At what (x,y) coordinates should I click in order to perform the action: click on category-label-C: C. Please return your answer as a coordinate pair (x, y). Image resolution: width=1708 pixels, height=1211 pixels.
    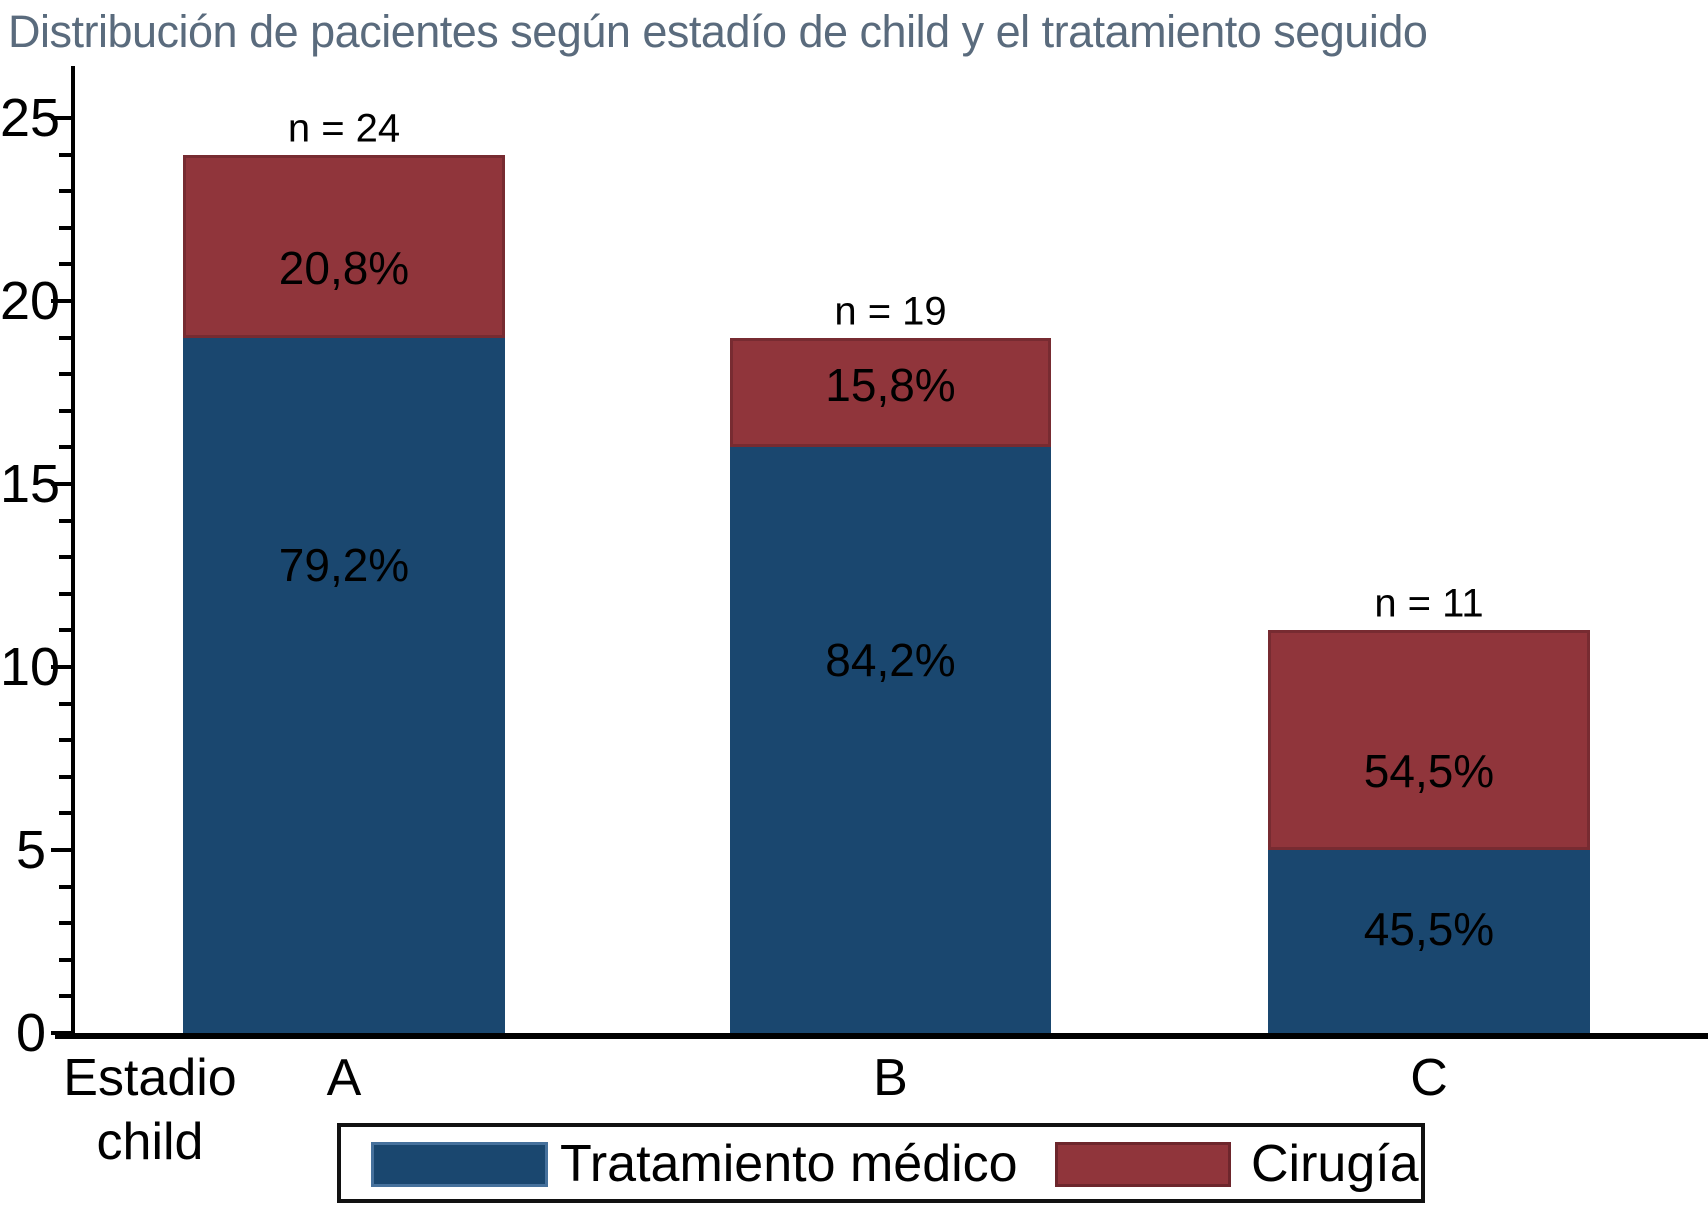
    Looking at the image, I should click on (1429, 1078).